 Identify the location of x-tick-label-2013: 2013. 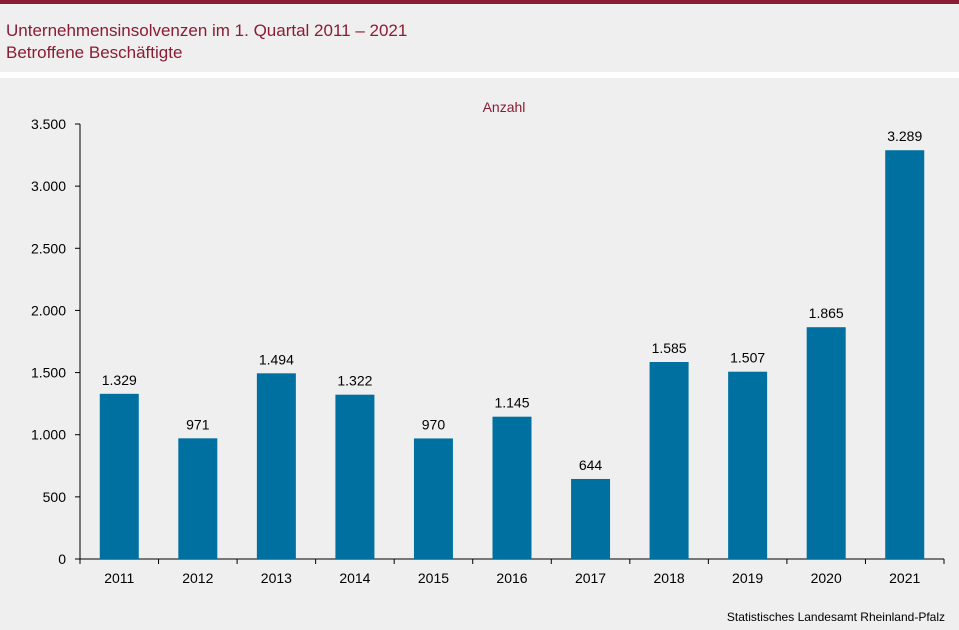
(276, 578).